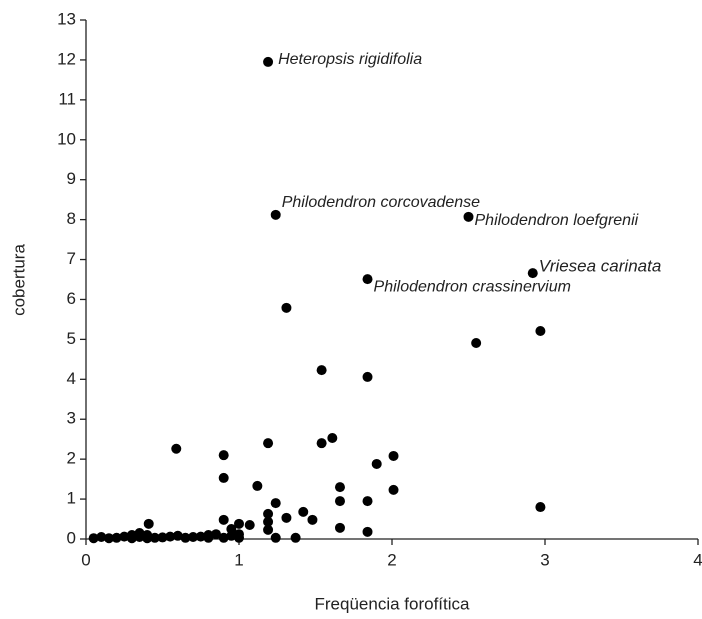 This screenshot has height=619, width=702. I want to click on y-tick-label: 10, so click(66, 138).